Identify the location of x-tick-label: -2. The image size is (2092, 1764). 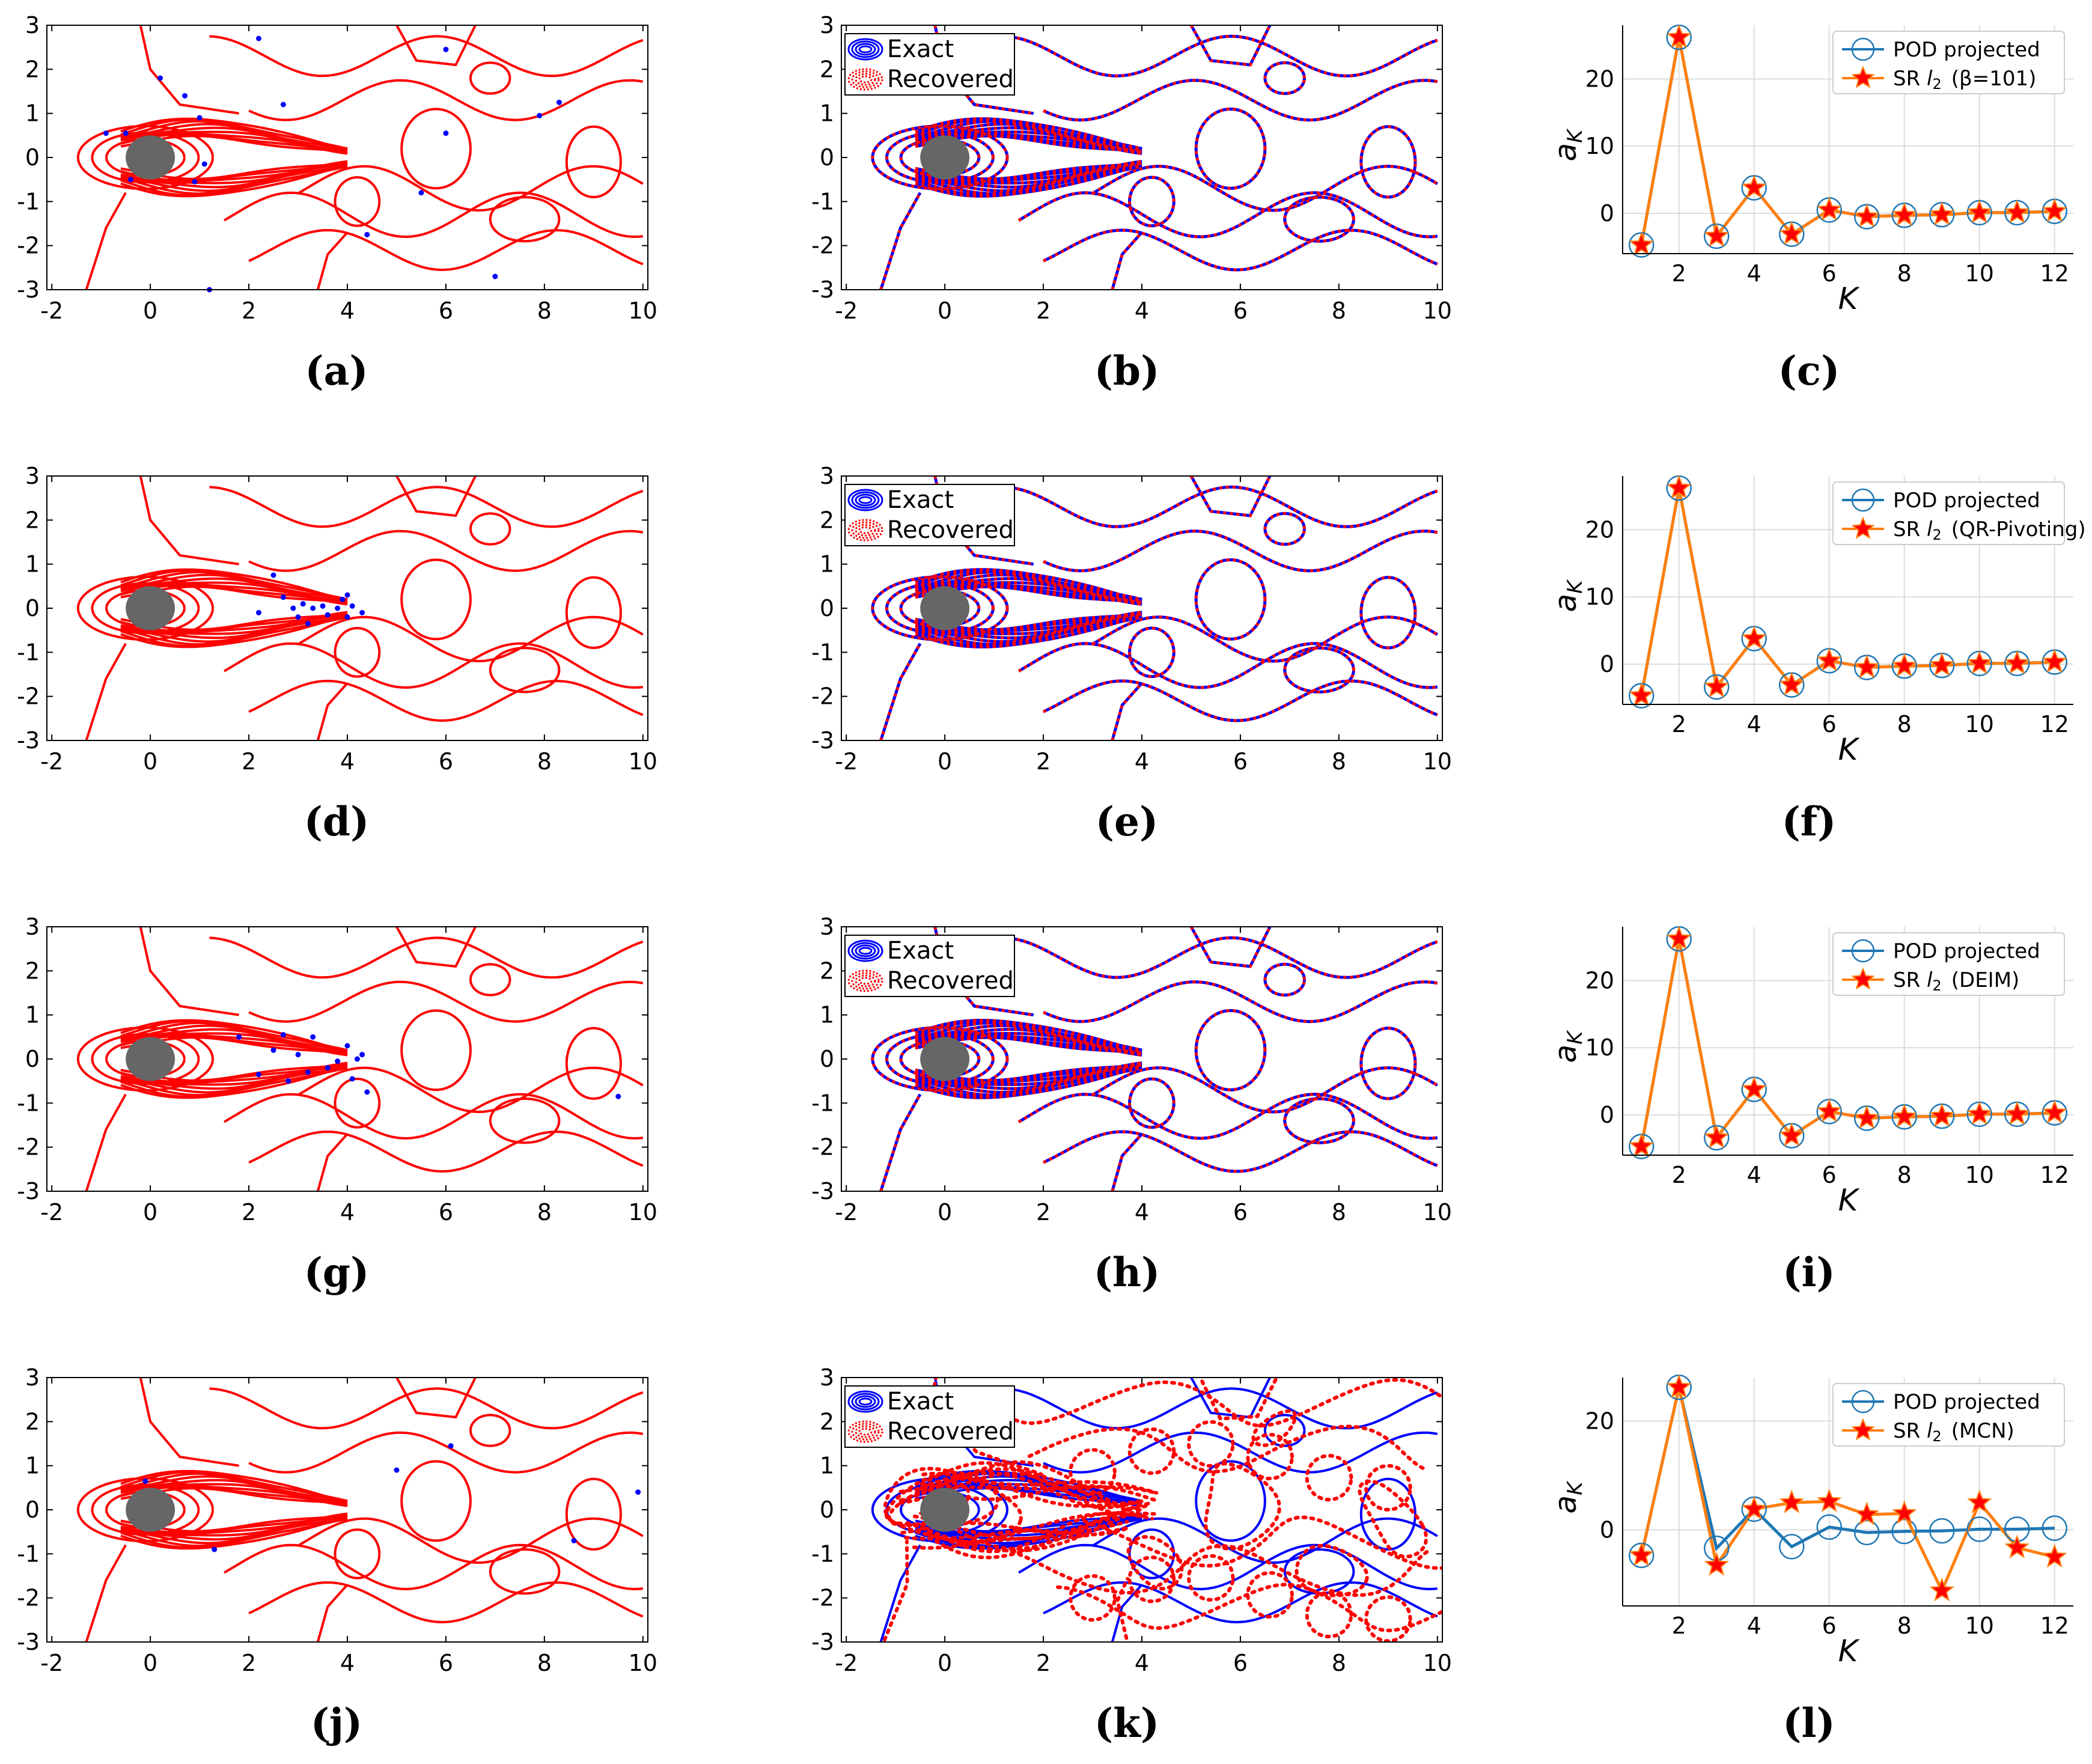
(847, 761).